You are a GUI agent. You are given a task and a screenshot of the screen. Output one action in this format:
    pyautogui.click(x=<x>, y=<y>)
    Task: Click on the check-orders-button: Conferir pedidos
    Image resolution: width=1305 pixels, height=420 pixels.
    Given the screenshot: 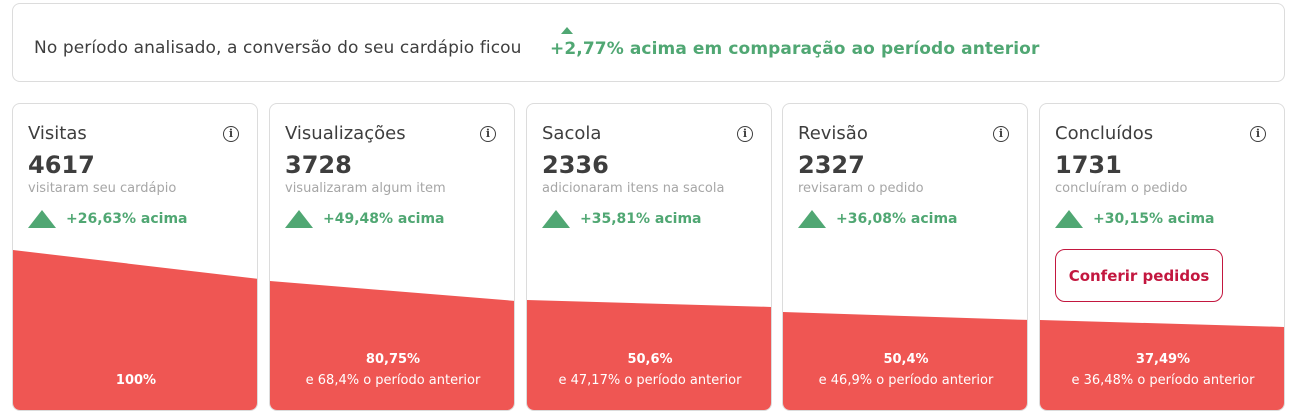 What is the action you would take?
    pyautogui.click(x=1139, y=275)
    